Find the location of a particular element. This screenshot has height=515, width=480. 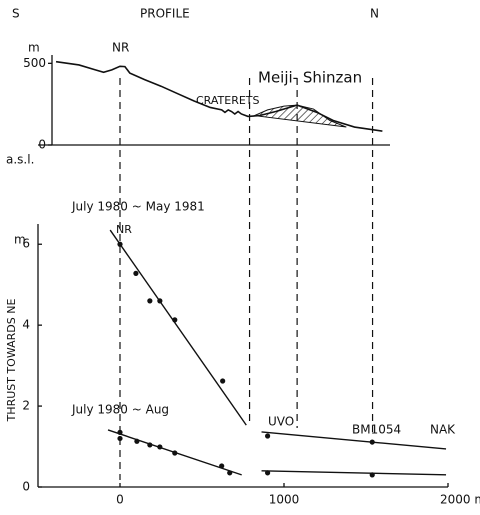

y-tick-label: 6 is located at coordinates (26, 244).